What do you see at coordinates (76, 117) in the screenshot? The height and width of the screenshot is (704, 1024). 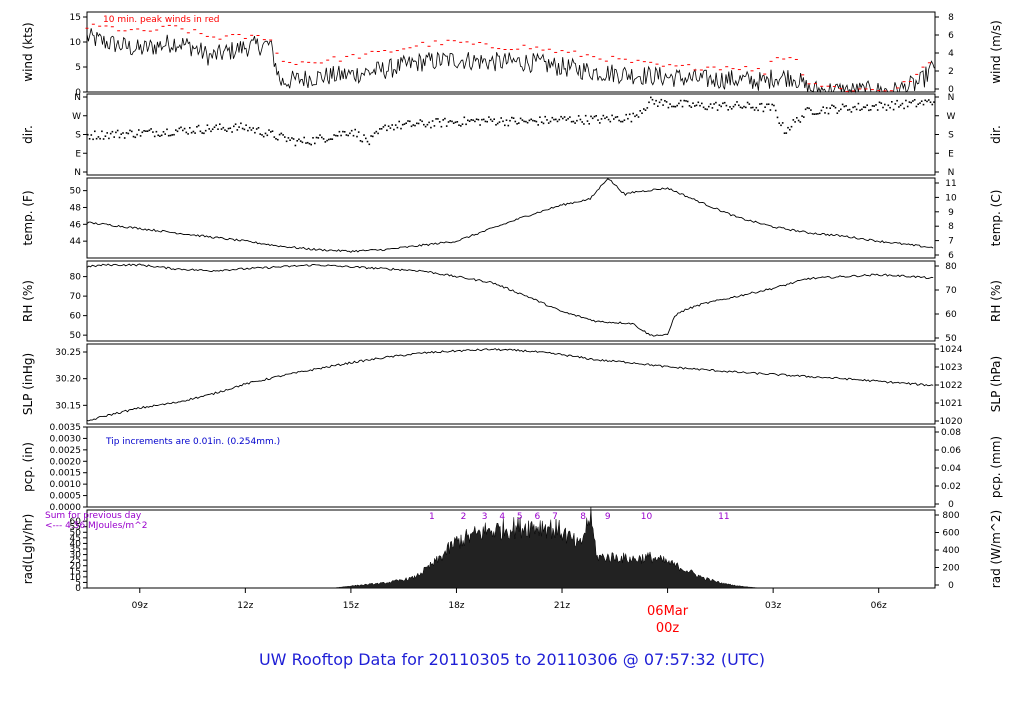 I see `y-tick-label: W` at bounding box center [76, 117].